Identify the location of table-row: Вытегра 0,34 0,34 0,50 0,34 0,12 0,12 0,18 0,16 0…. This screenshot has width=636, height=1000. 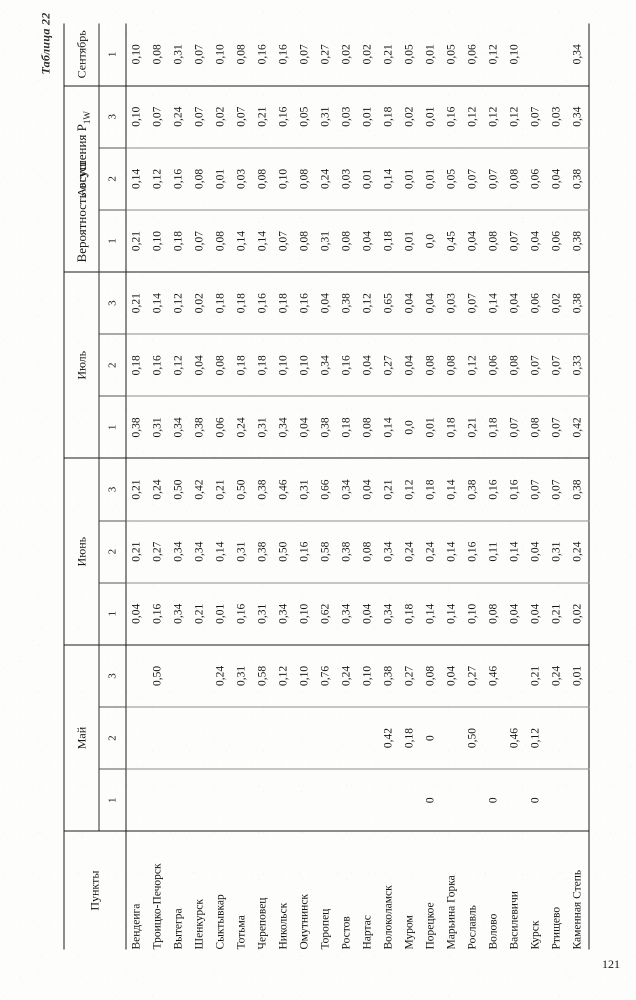
(179, 486).